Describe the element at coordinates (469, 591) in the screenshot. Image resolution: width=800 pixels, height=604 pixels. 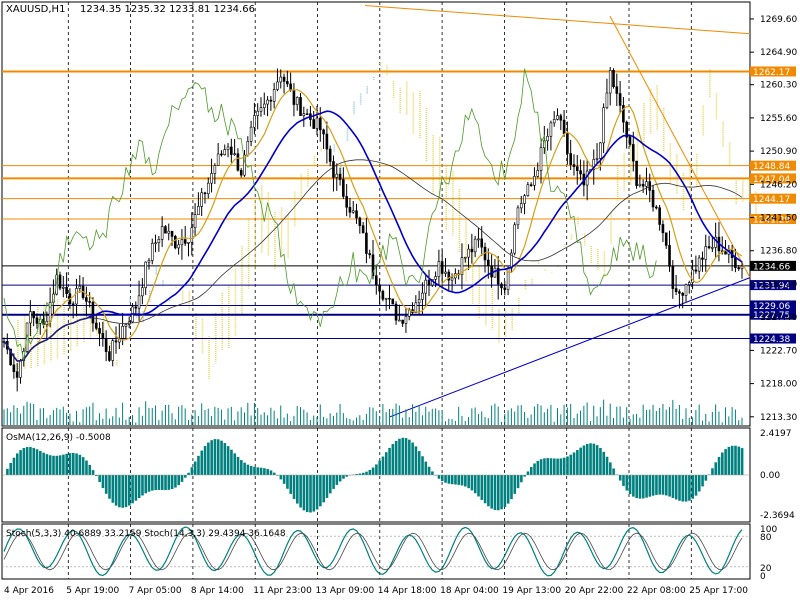
I see `x-tick-label: 18 Apr 04:00` at that location.